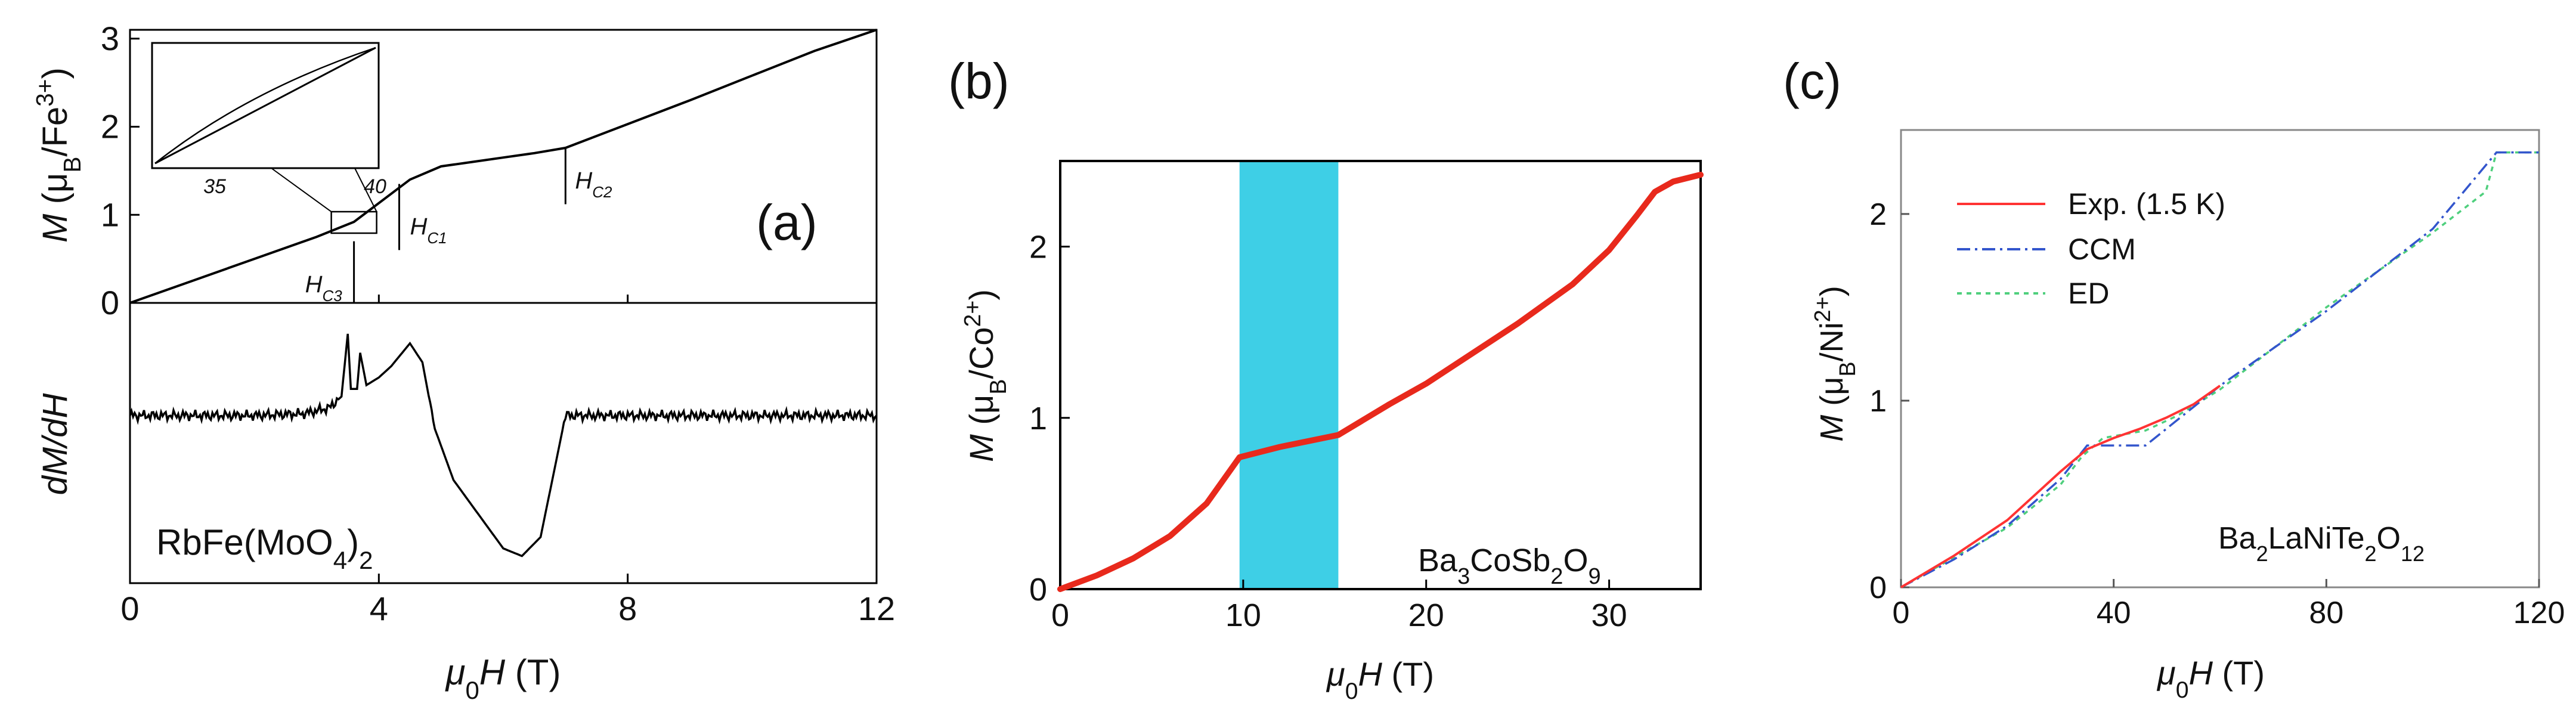  I want to click on panel-a-inset-tick-label: 40, so click(375, 186).